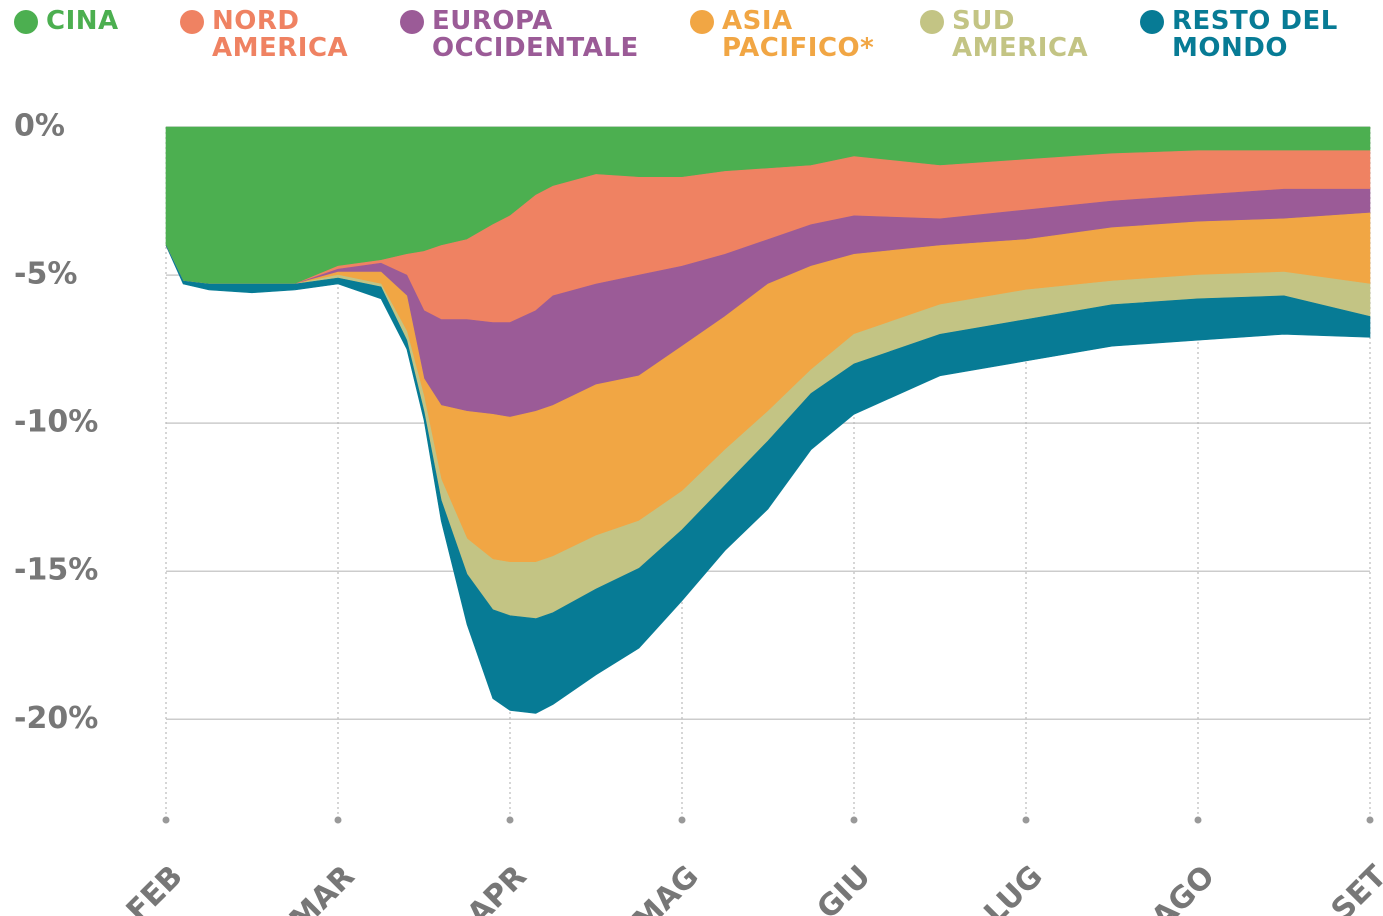 The height and width of the screenshot is (916, 1383). I want to click on x-tick-group: AGO, so click(1183, 887).